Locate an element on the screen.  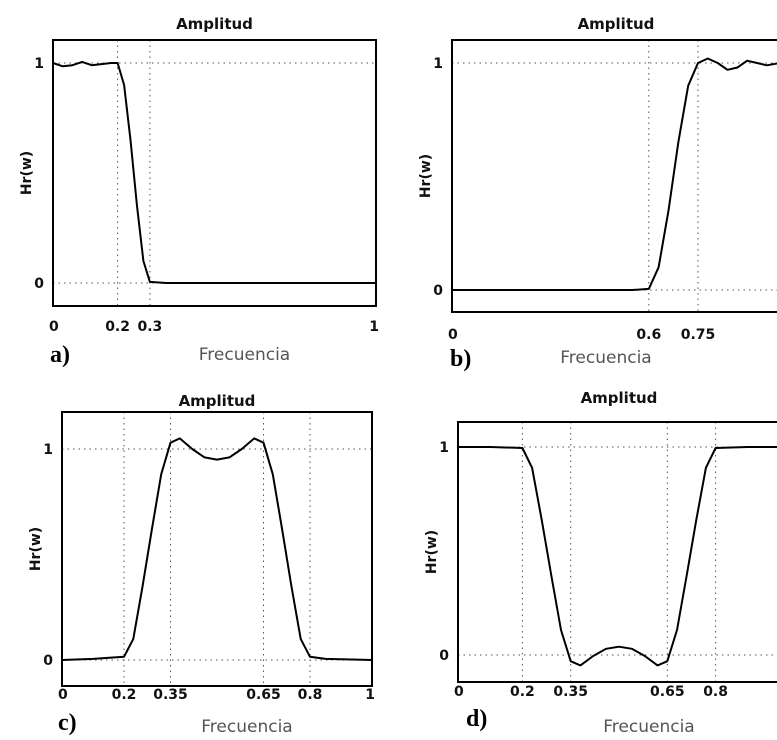
panel-label: c) is located at coordinates (67, 723).